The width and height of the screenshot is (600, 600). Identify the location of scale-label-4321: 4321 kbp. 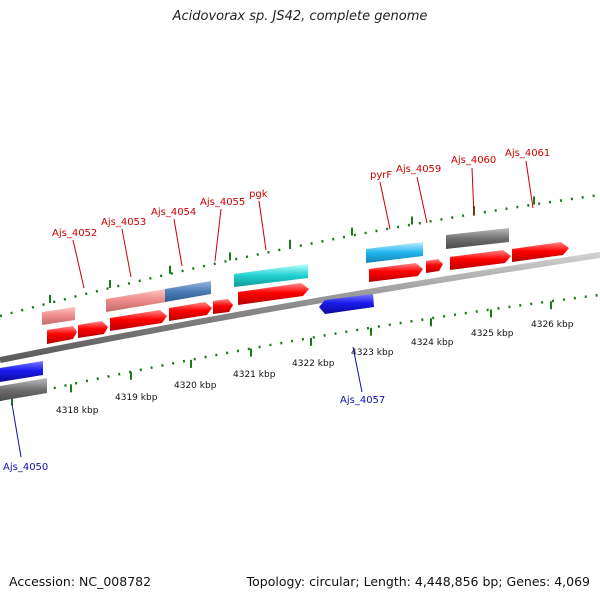
(254, 375).